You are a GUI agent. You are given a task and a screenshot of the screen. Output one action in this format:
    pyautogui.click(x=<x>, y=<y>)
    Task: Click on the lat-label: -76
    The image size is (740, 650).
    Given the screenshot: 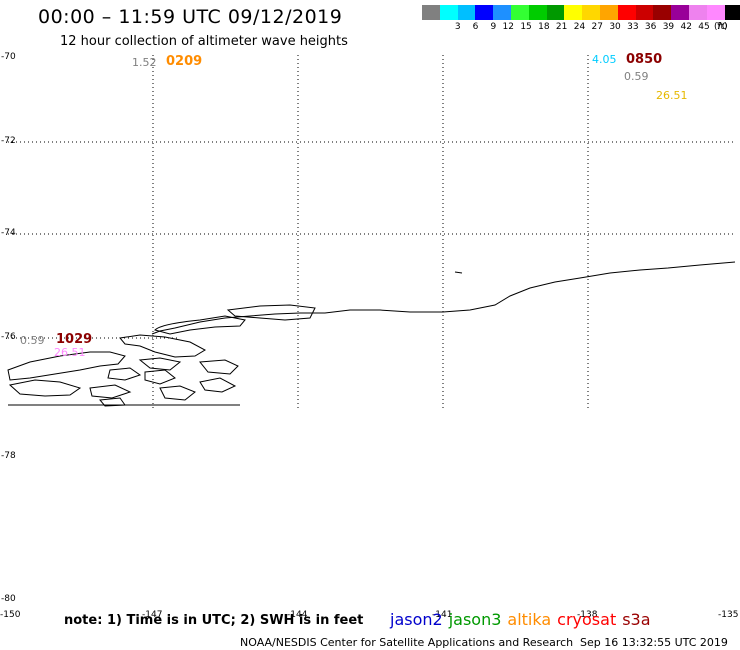 What is the action you would take?
    pyautogui.click(x=8, y=337)
    